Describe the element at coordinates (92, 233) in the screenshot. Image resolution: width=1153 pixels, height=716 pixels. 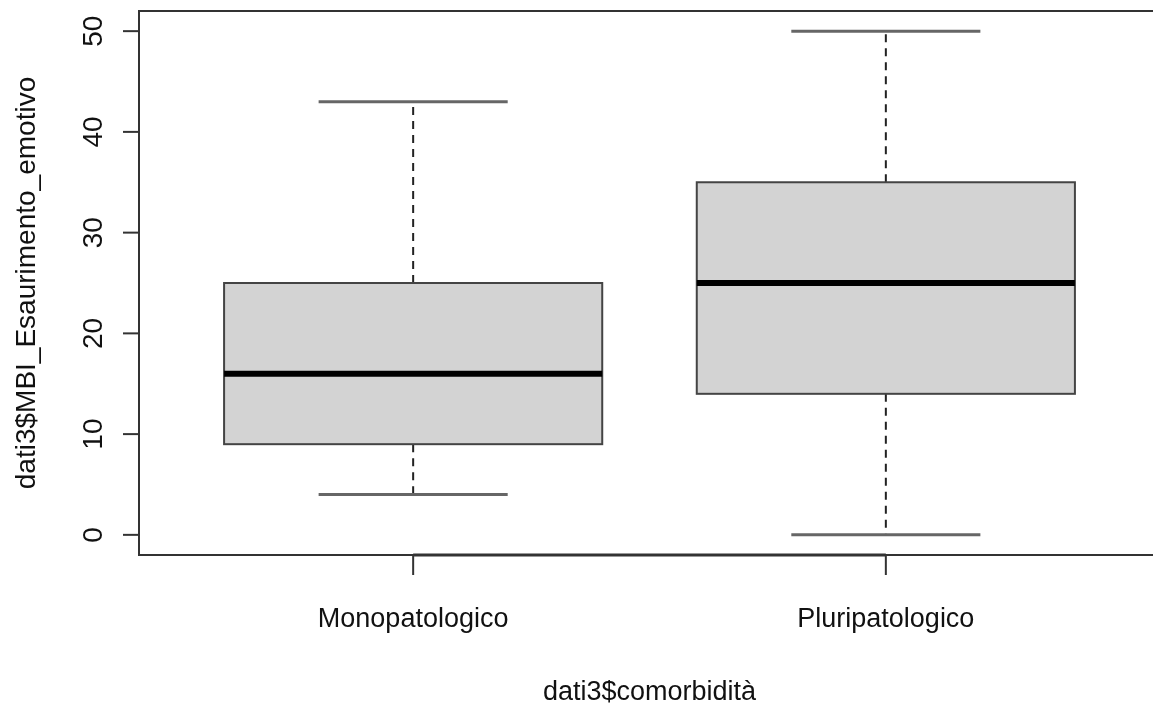
I see `y-tick-label: 30` at that location.